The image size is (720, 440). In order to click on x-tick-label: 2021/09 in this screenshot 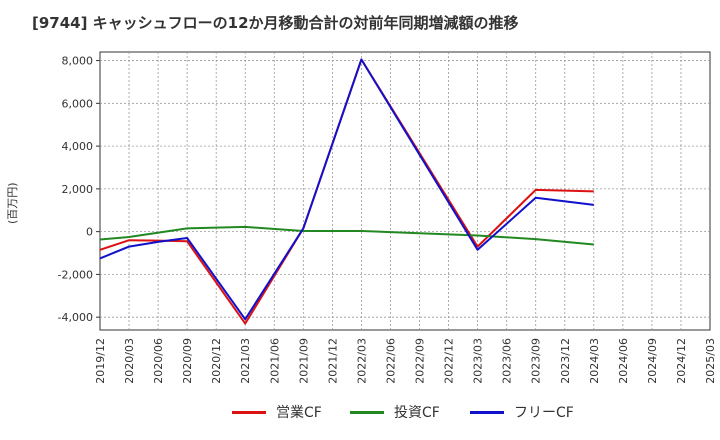, I will do `click(303, 361)`.